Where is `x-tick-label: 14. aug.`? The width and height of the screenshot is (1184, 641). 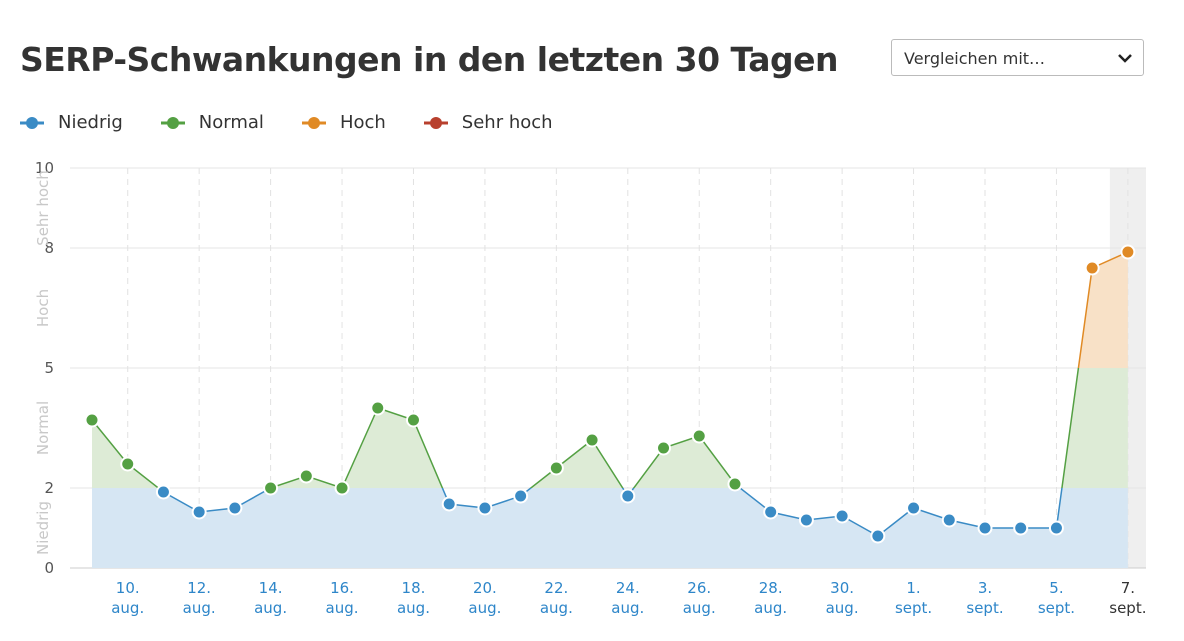 x-tick-label: 14. aug. is located at coordinates (271, 598).